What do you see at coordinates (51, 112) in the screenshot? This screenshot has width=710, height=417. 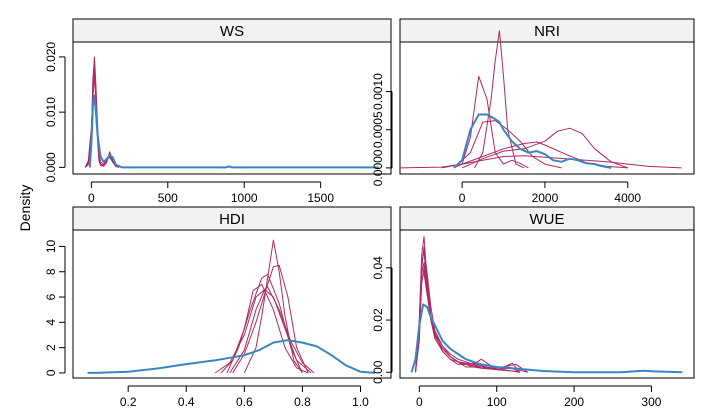 I see `y-tick-label: 0.010` at bounding box center [51, 112].